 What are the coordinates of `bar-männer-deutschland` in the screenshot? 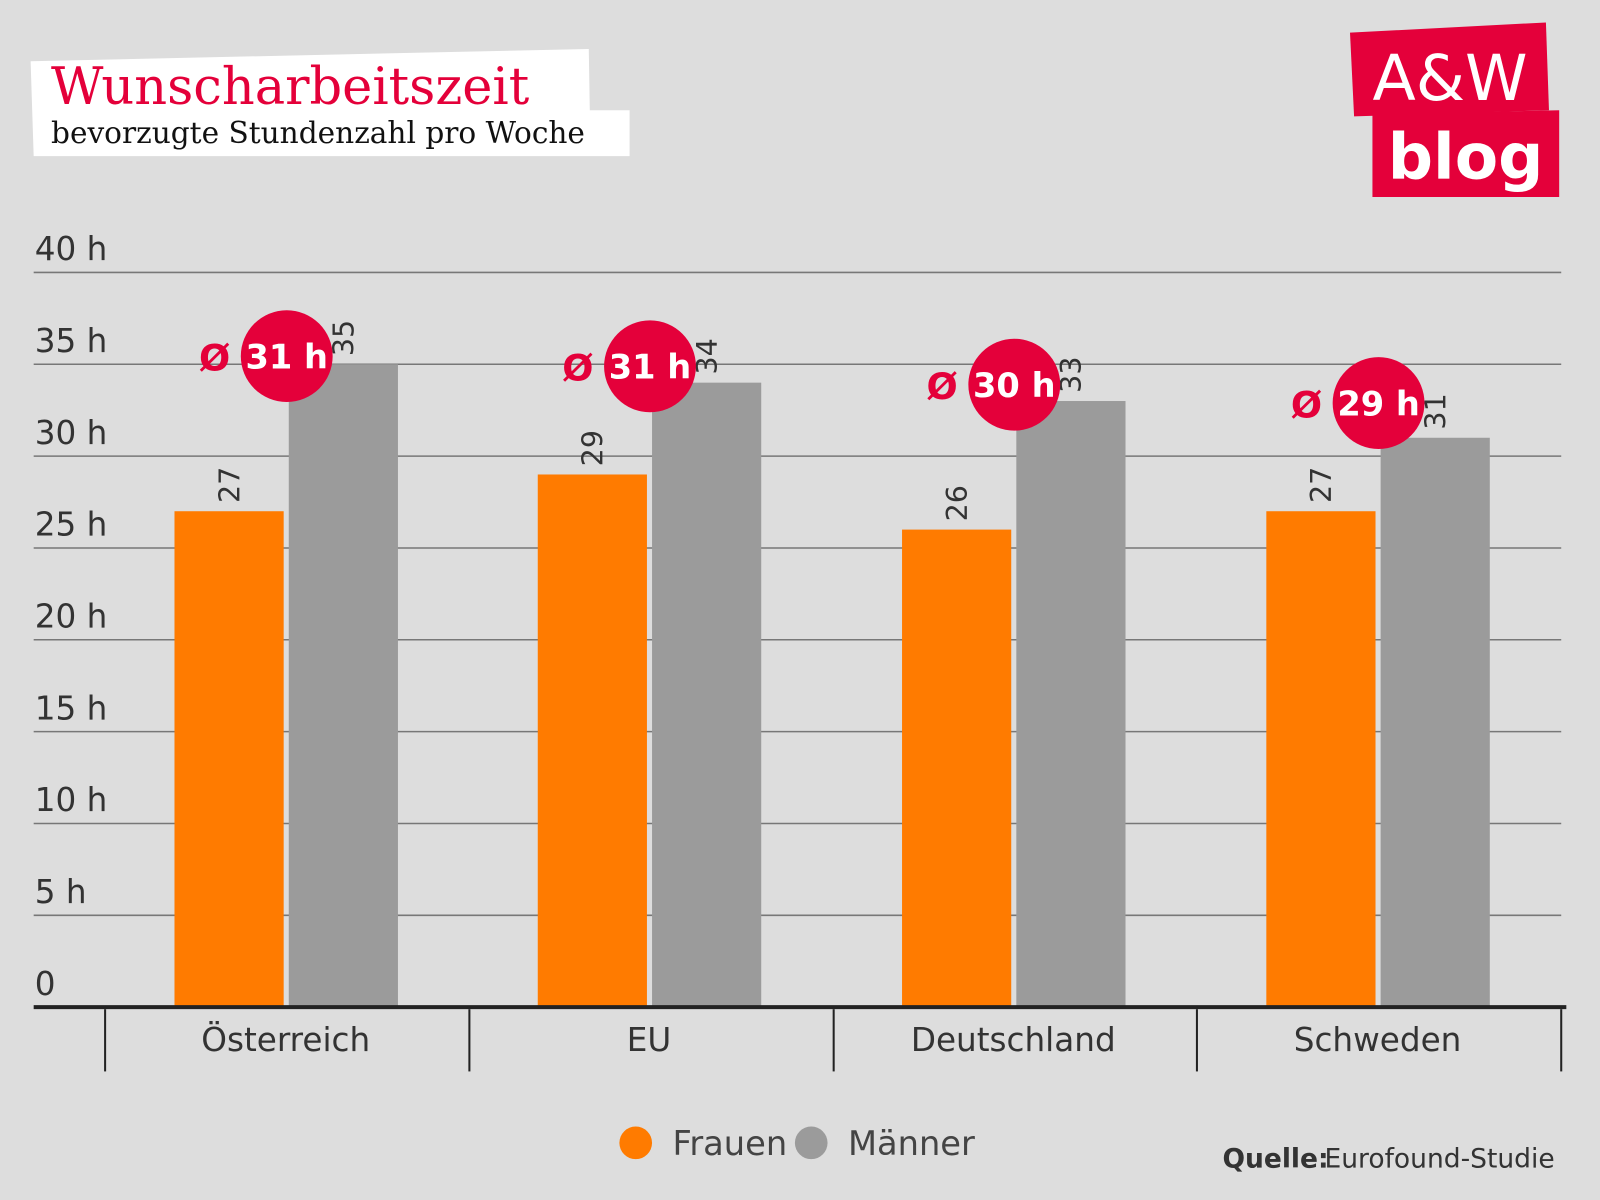 It's located at (1071, 704).